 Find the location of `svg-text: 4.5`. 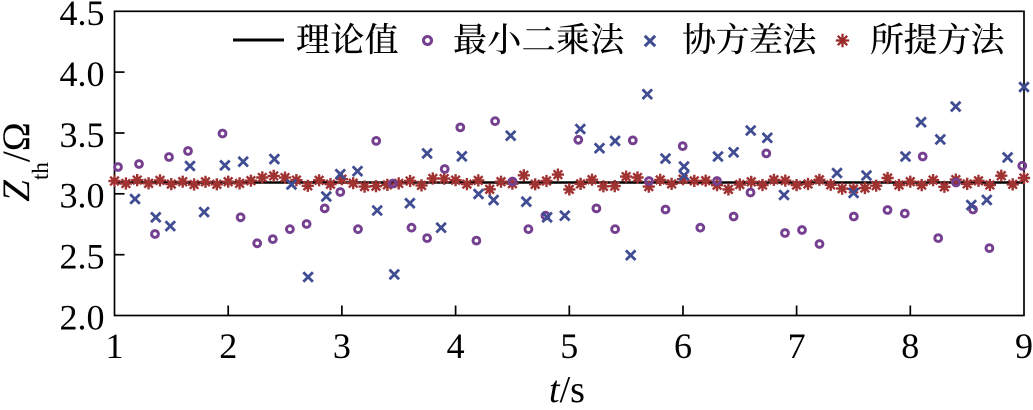

svg-text: 4.5 is located at coordinates (82, 16).